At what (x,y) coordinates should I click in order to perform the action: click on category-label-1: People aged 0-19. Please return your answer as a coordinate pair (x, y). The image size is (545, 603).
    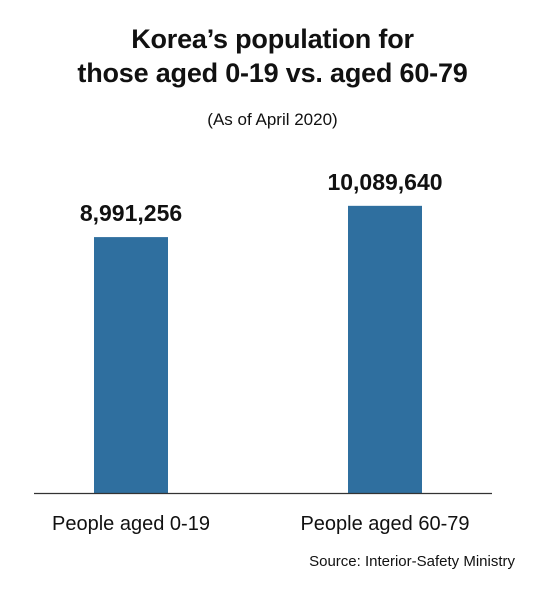
    Looking at the image, I should click on (131, 524).